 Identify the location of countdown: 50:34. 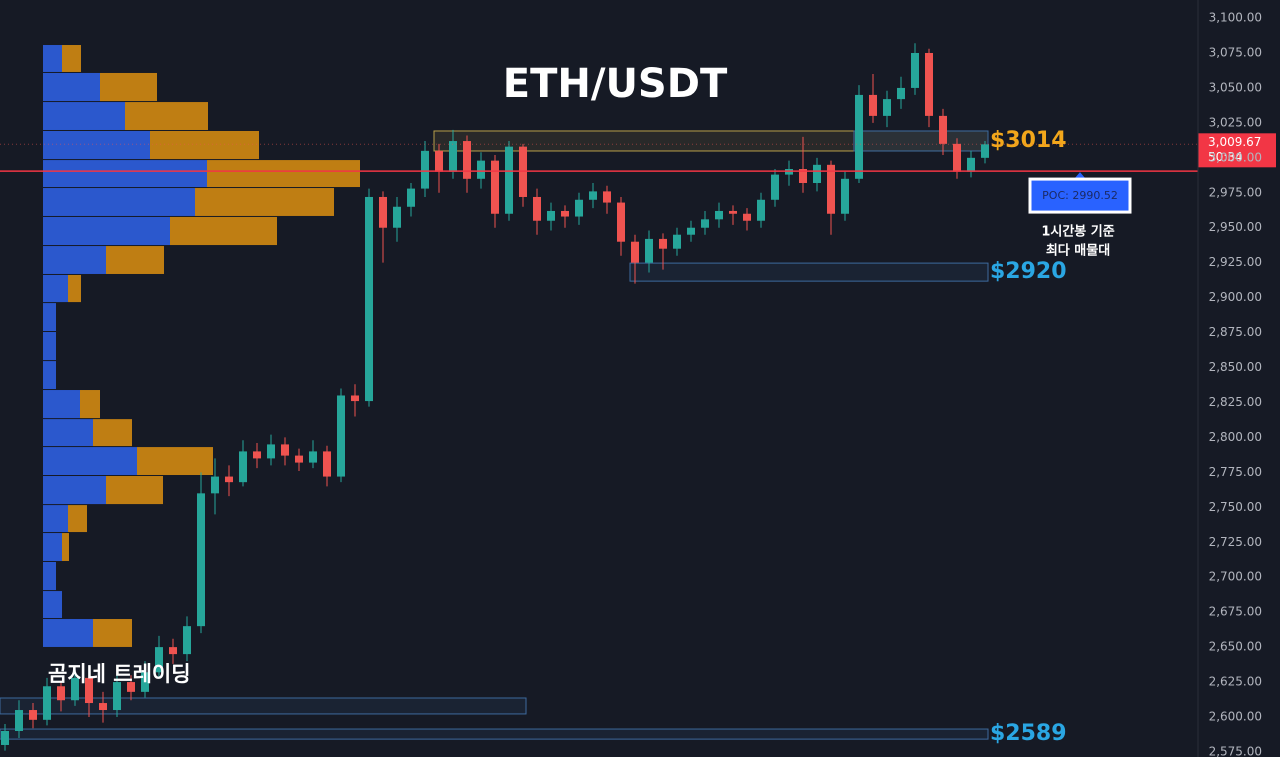
(1225, 157).